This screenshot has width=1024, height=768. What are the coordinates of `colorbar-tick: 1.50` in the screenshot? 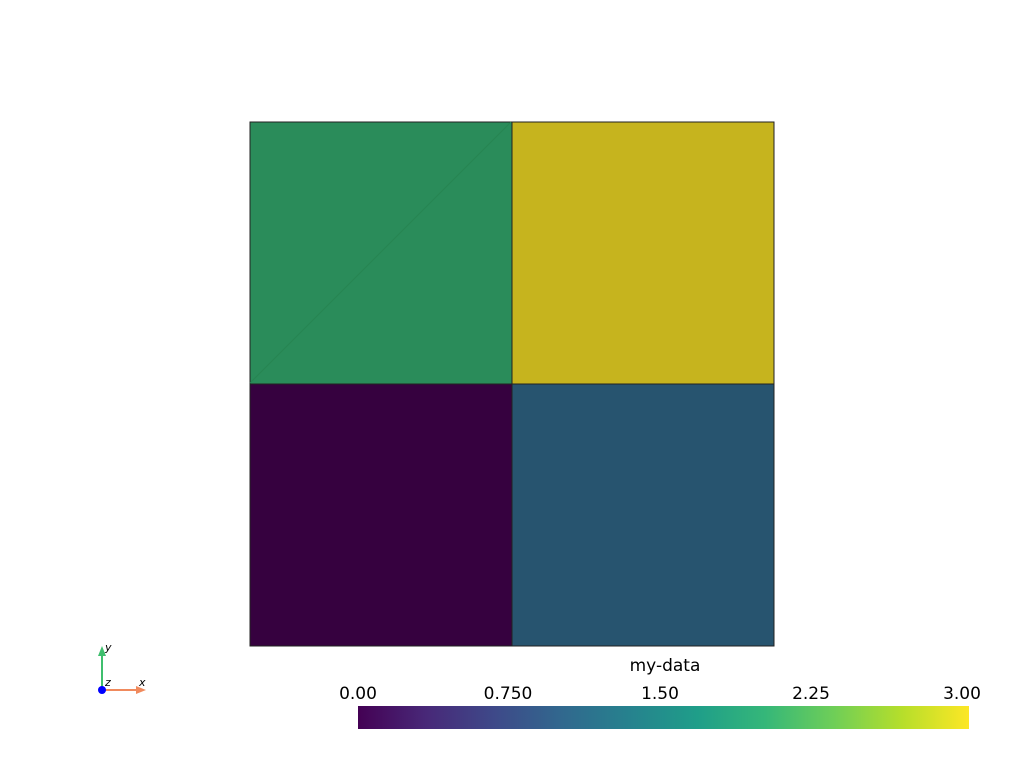 It's located at (660, 694).